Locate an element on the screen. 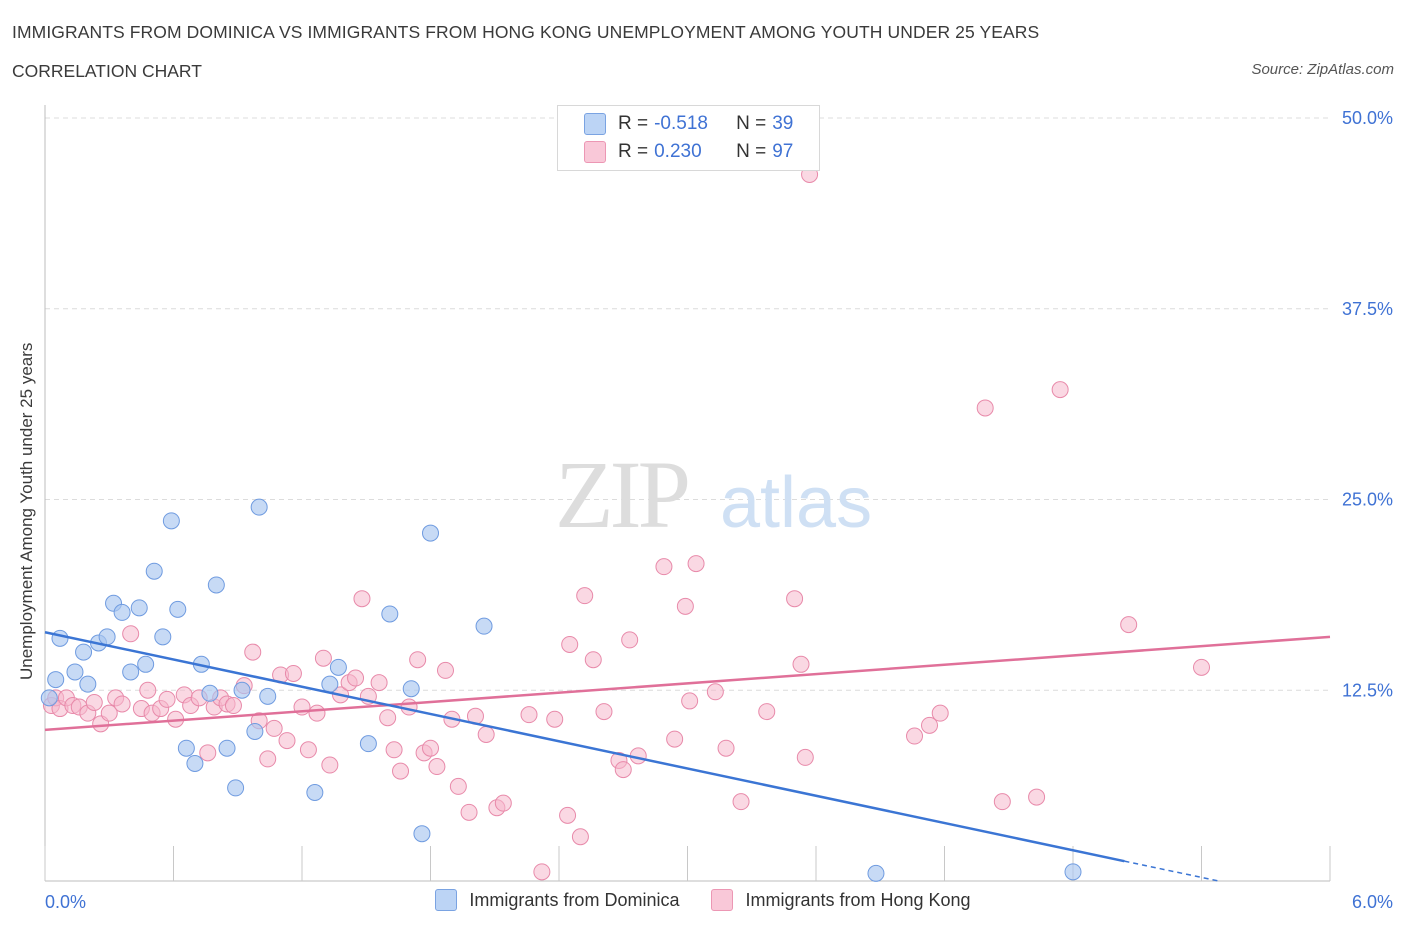  x-tick-label: 0.0% is located at coordinates (65, 902).